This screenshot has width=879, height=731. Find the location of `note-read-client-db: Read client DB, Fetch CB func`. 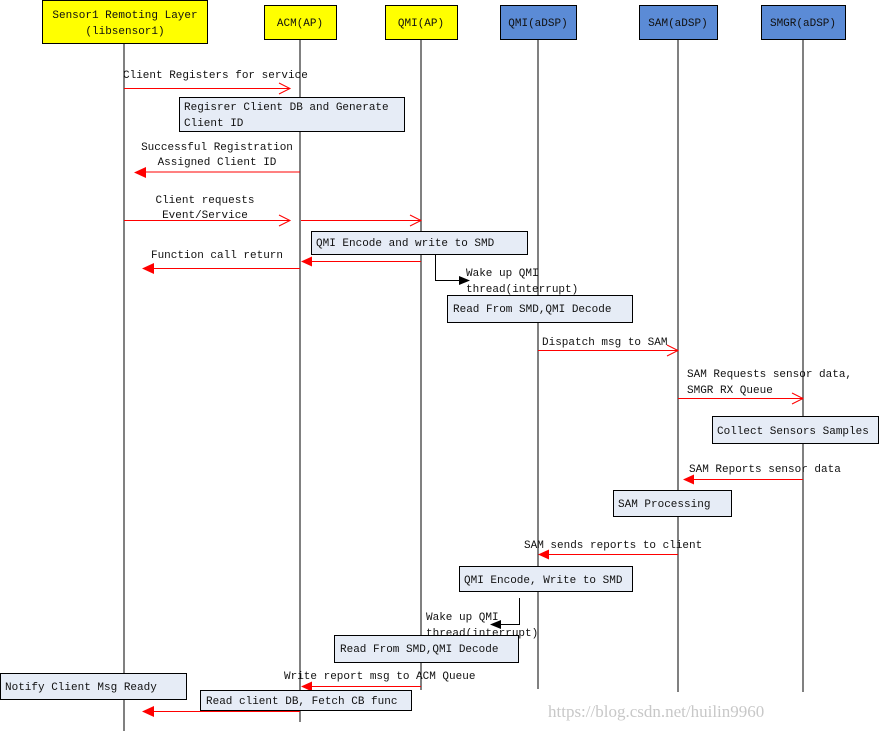

note-read-client-db: Read client DB, Fetch CB func is located at coordinates (306, 700).